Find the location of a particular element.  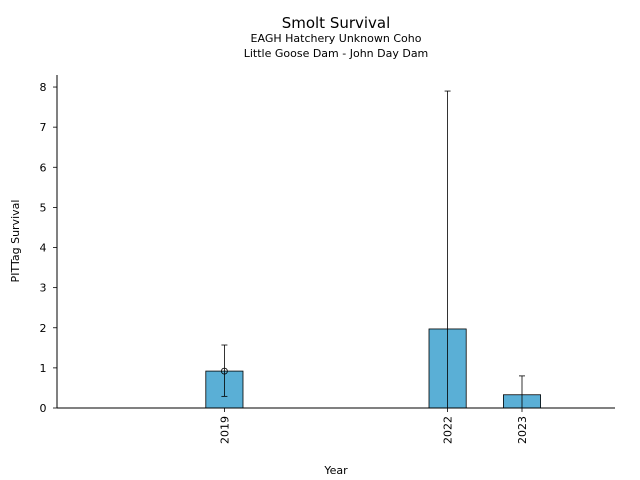

x-tick-label-2023: 2023 is located at coordinates (522, 430).